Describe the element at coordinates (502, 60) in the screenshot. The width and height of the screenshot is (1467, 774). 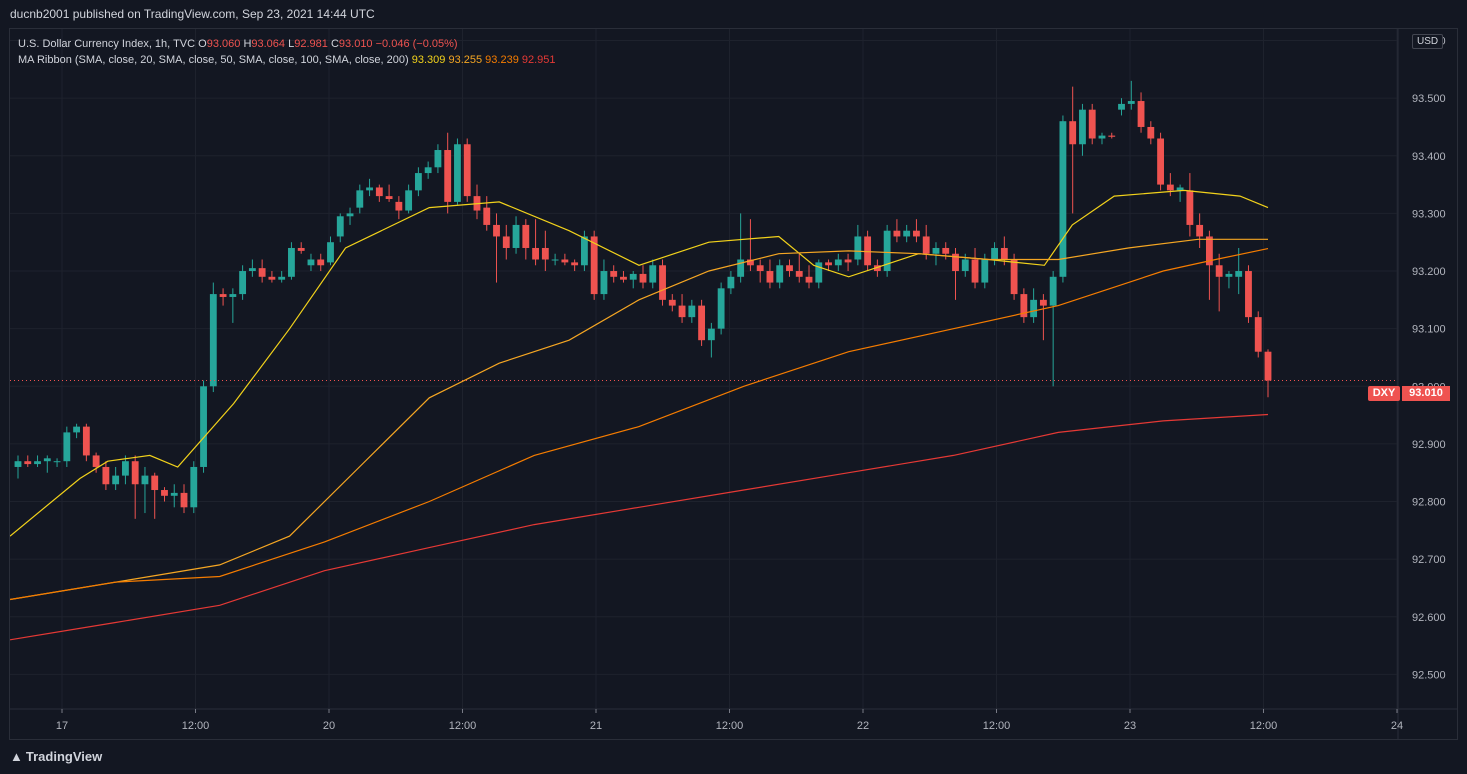
I see `ma100-value: 93.239` at that location.